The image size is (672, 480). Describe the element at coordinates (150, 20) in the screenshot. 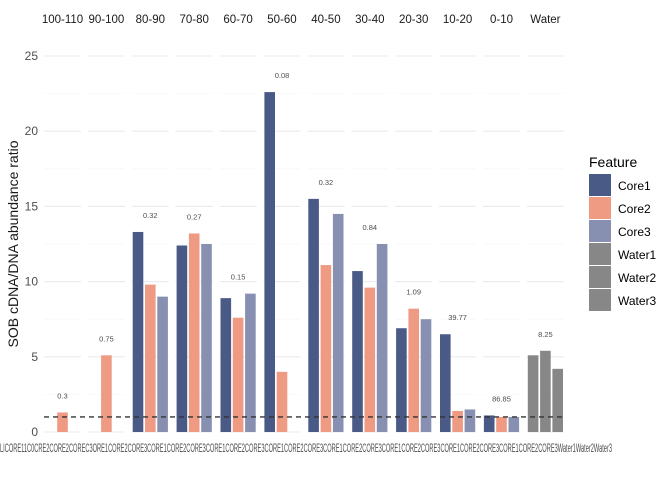

I see `facet-strip-label: 80-90` at that location.